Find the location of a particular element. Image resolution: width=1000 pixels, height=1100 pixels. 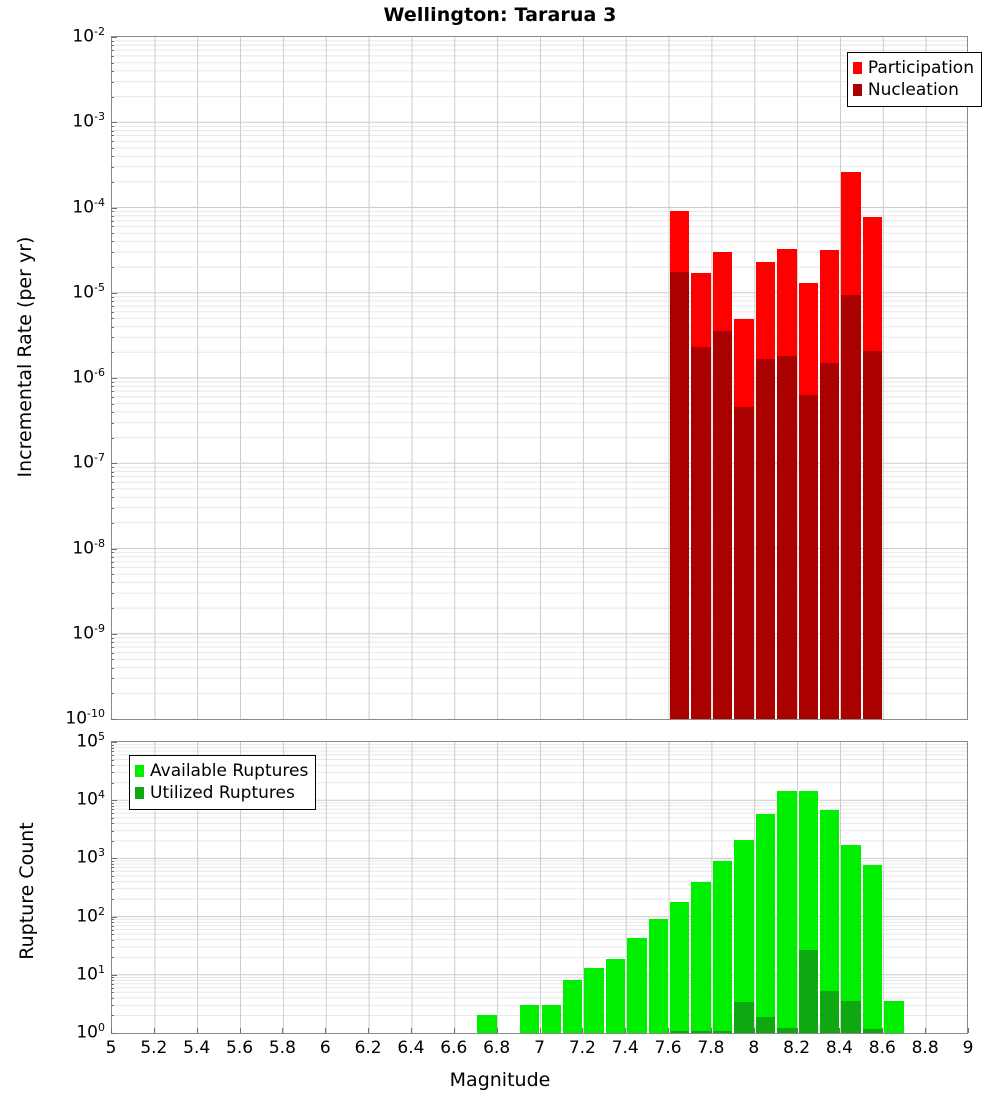

x-tick-label: 9 is located at coordinates (968, 1048).